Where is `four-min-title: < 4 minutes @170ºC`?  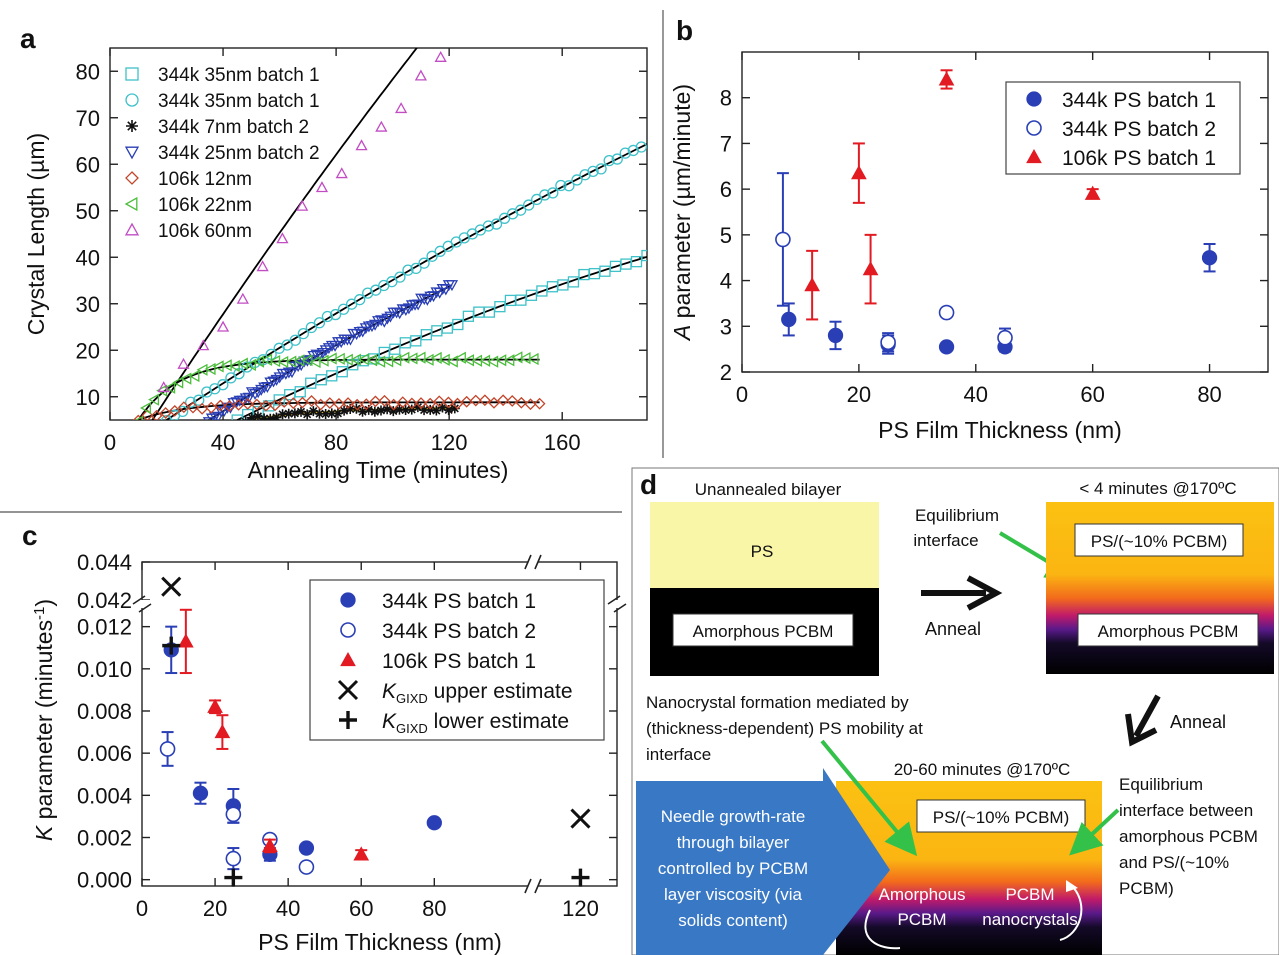 four-min-title: < 4 minutes @170ºC is located at coordinates (1157, 488).